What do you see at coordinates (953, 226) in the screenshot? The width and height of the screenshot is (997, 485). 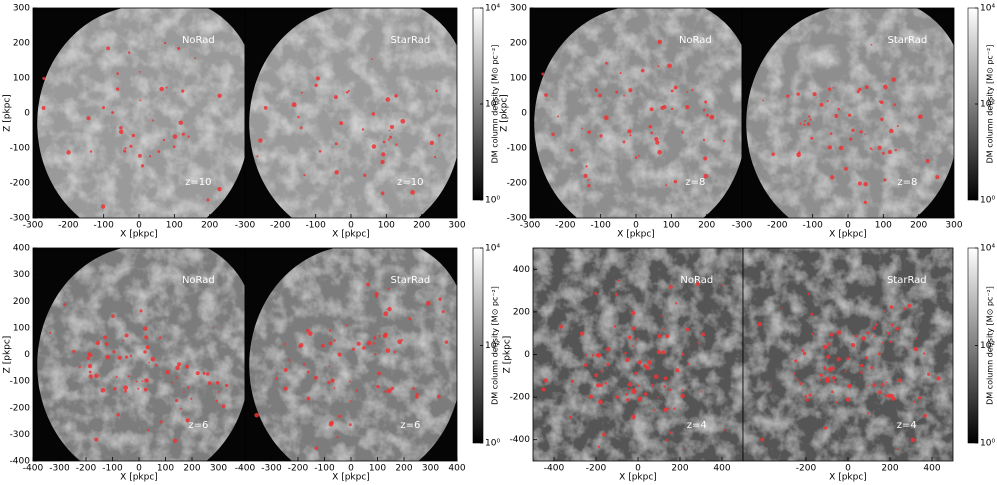 I see `x-tick-label: 300` at bounding box center [953, 226].